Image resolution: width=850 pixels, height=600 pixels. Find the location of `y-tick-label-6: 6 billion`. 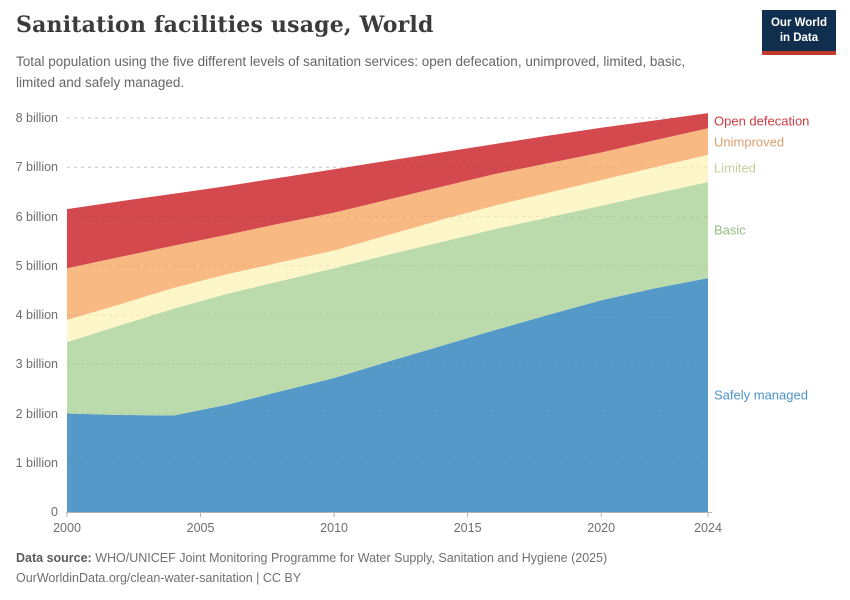

y-tick-label-6: 6 billion is located at coordinates (36, 216).